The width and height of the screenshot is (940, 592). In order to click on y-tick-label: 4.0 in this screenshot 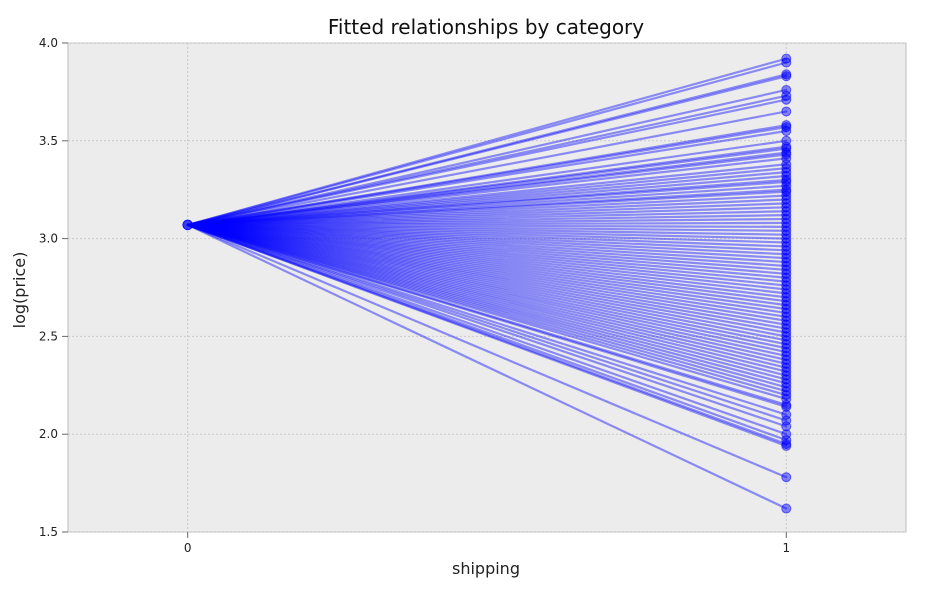, I will do `click(48, 43)`.